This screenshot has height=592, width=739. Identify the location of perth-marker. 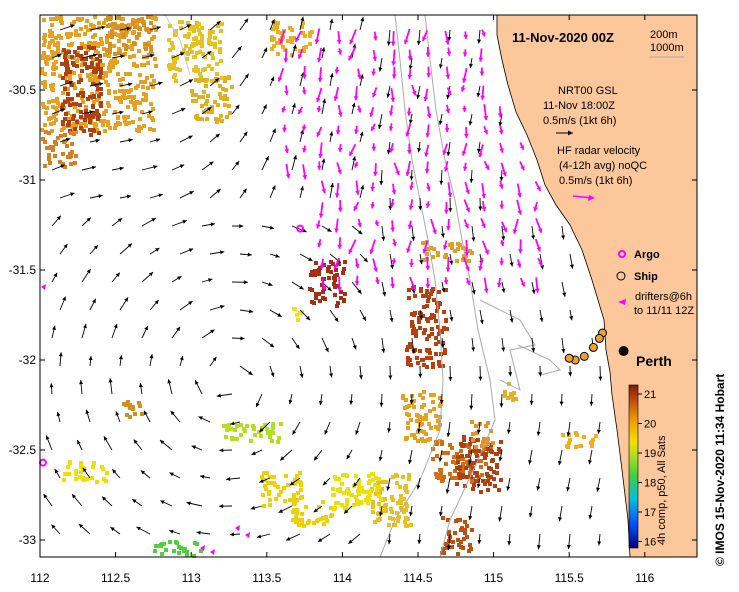
(623, 351).